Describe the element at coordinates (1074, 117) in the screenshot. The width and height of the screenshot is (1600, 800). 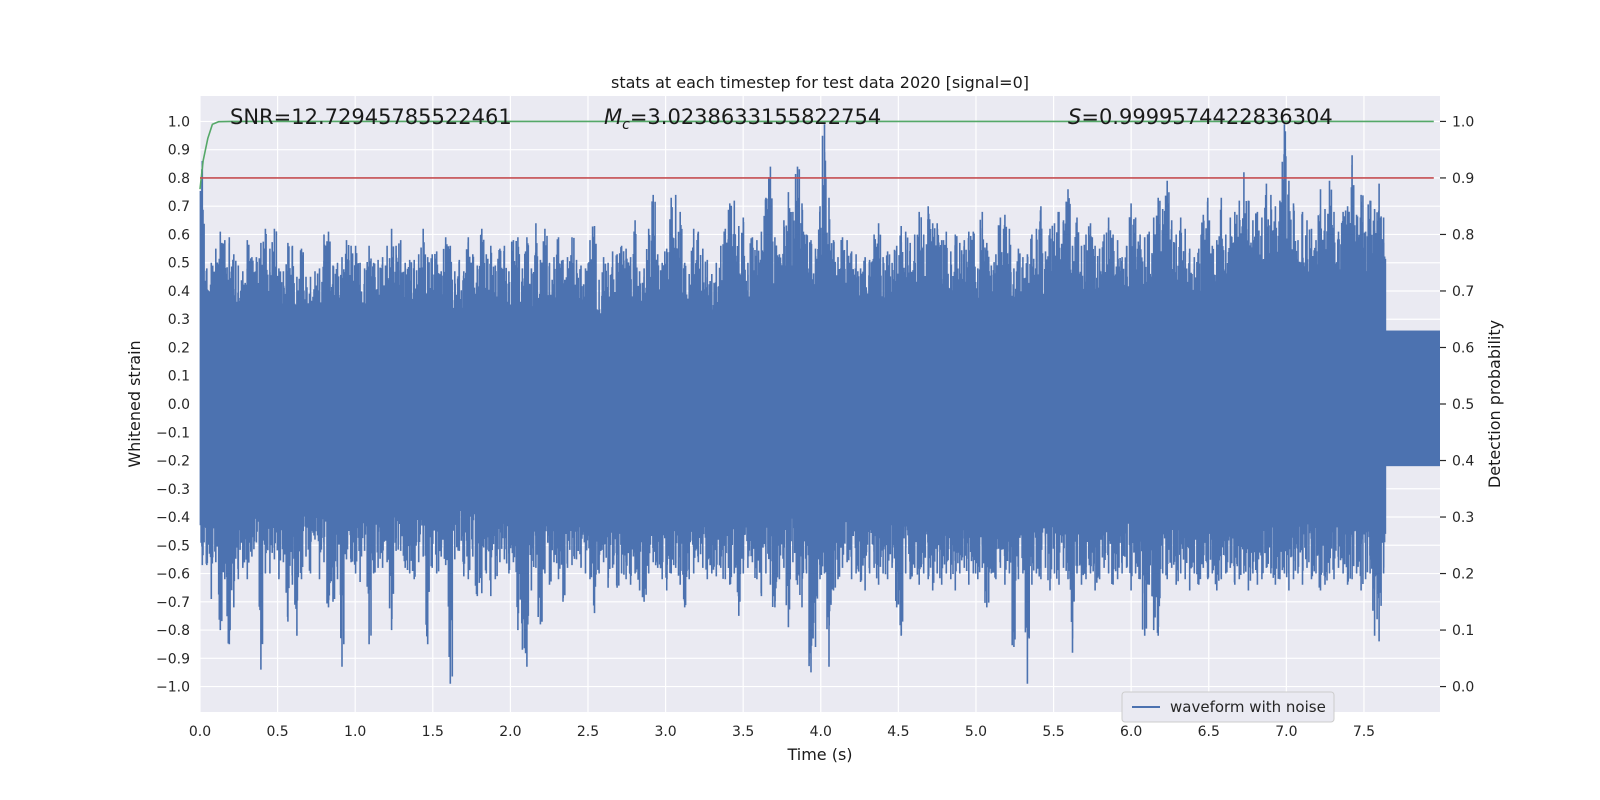
I see `s-symbol: S` at that location.